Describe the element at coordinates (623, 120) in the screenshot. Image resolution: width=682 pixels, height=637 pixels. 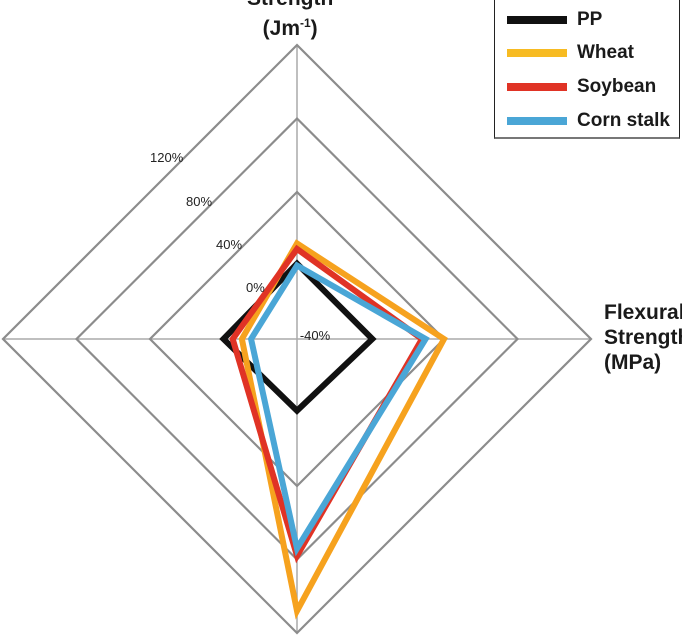
I see `legend-label: Corn stalk` at that location.